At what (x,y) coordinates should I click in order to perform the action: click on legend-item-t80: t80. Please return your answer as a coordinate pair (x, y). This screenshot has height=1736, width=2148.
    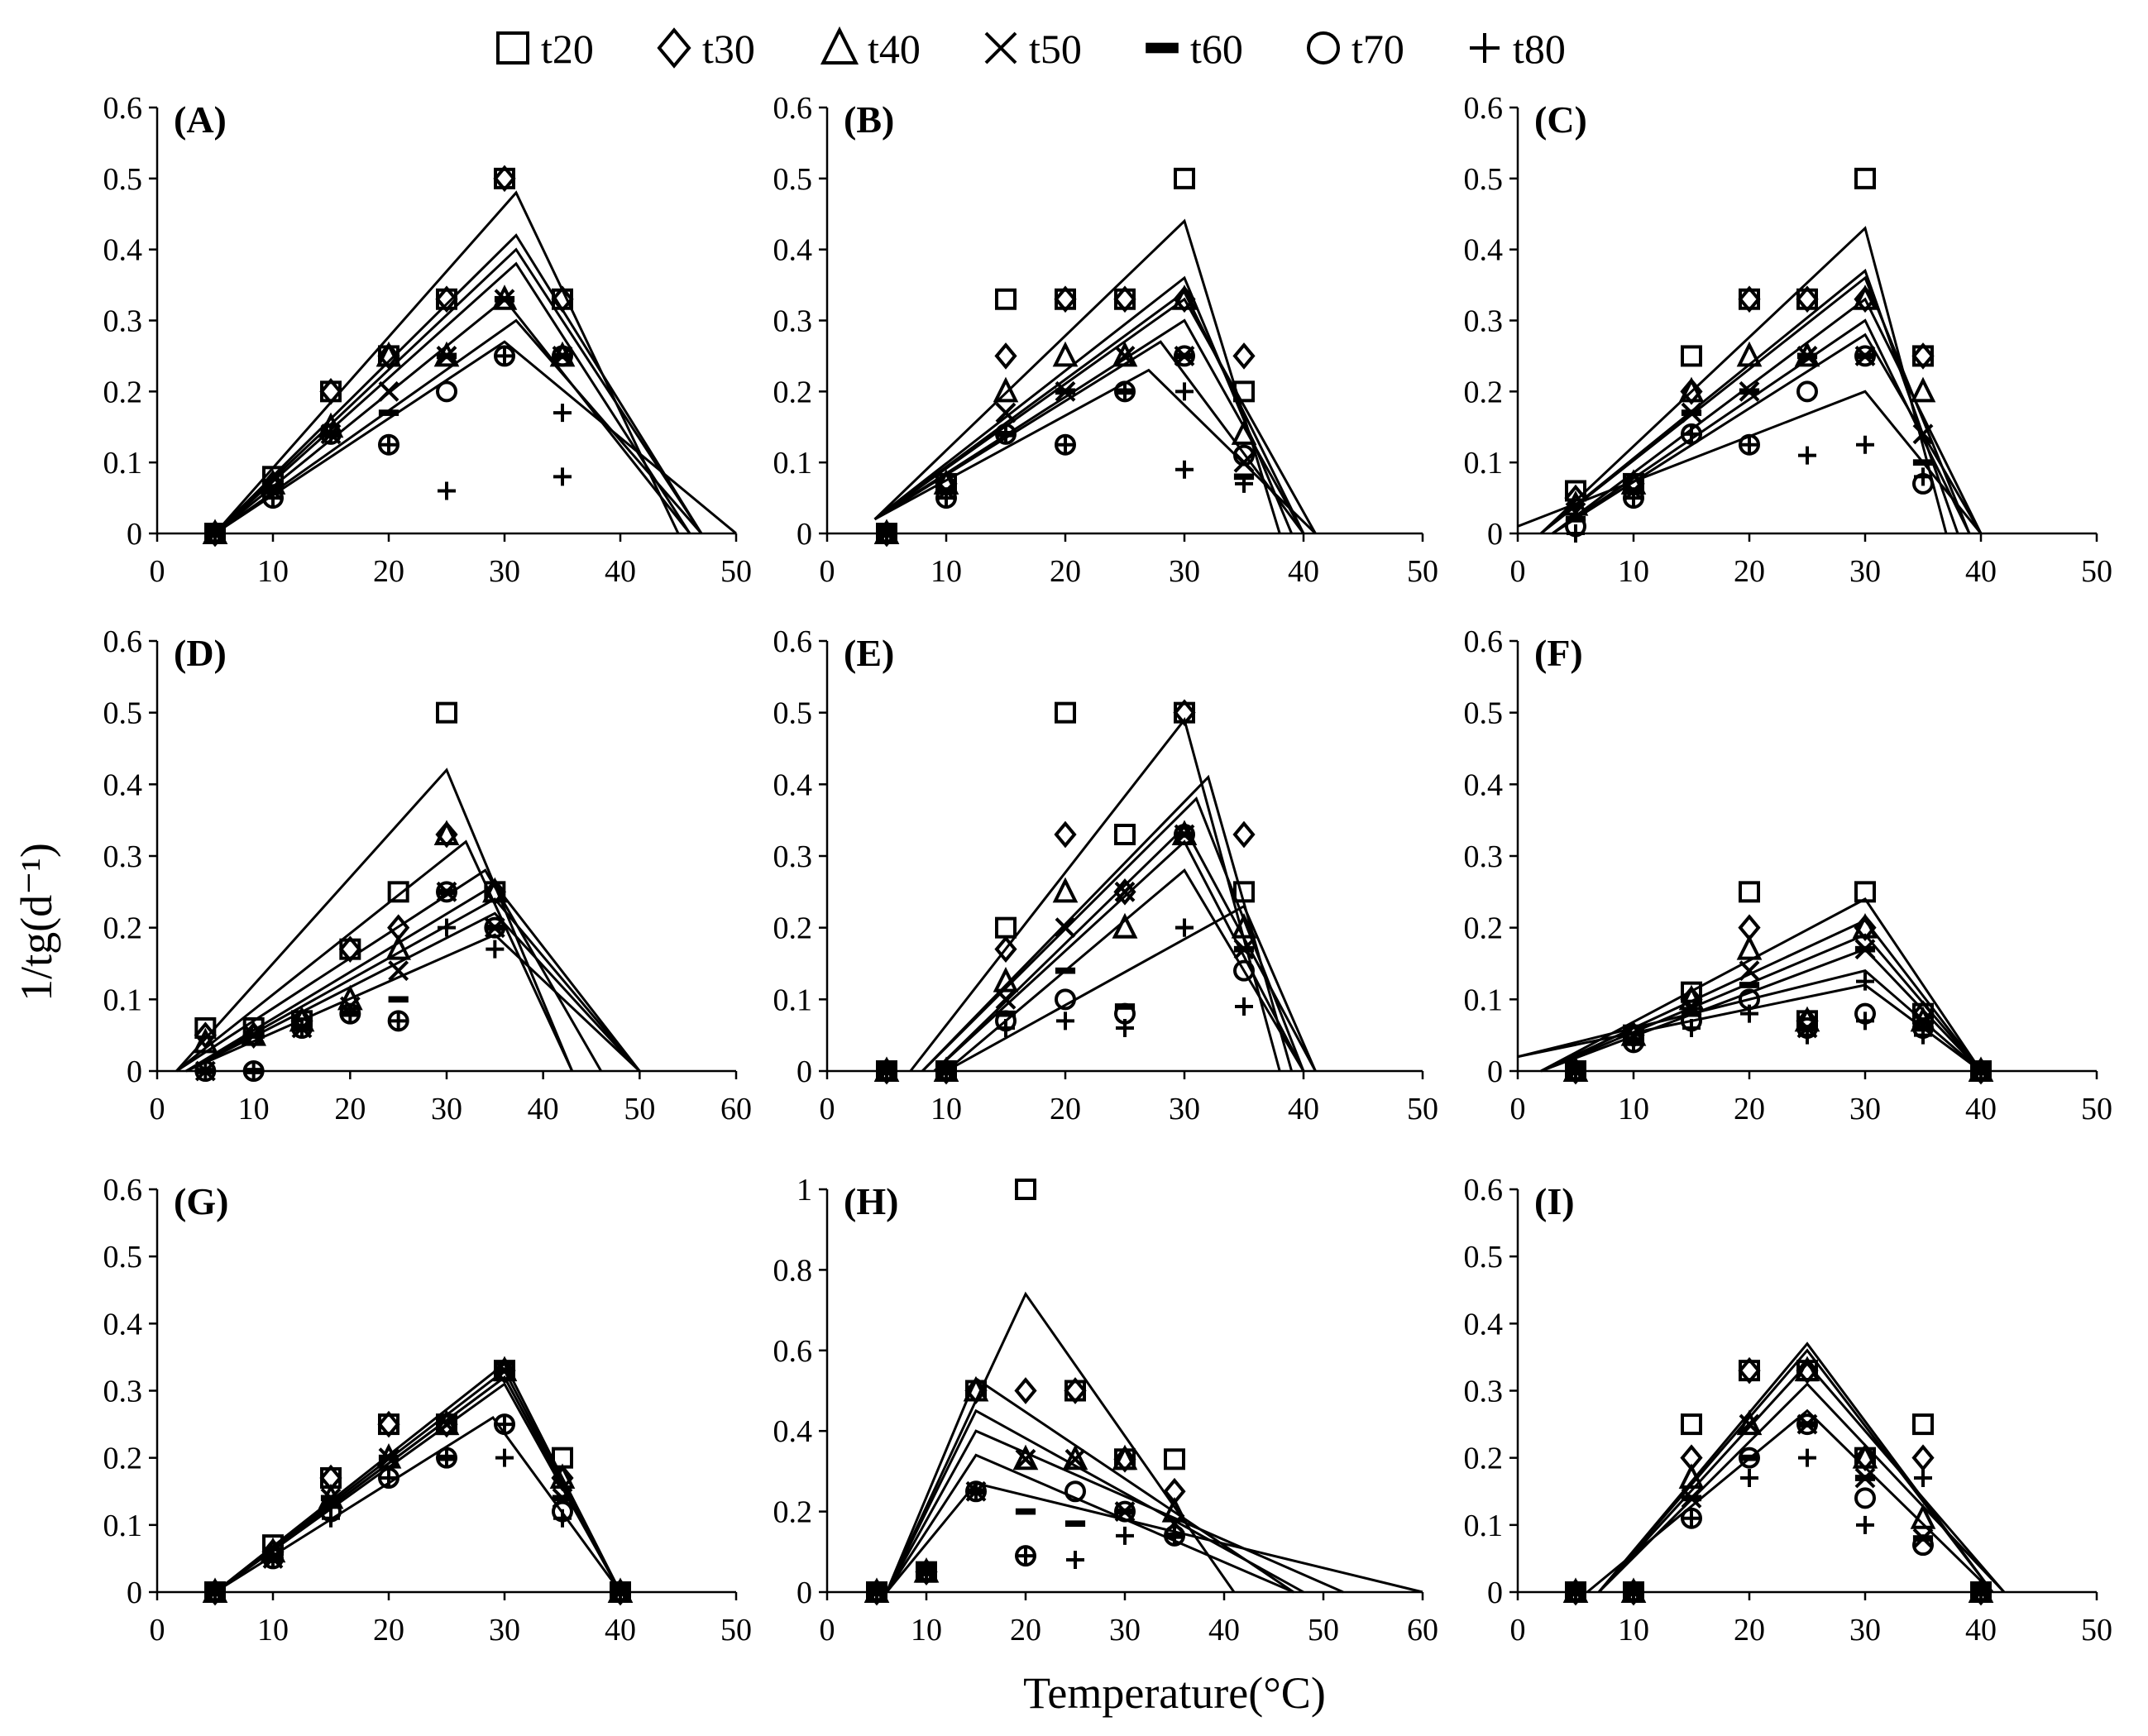
    Looking at the image, I should click on (1518, 49).